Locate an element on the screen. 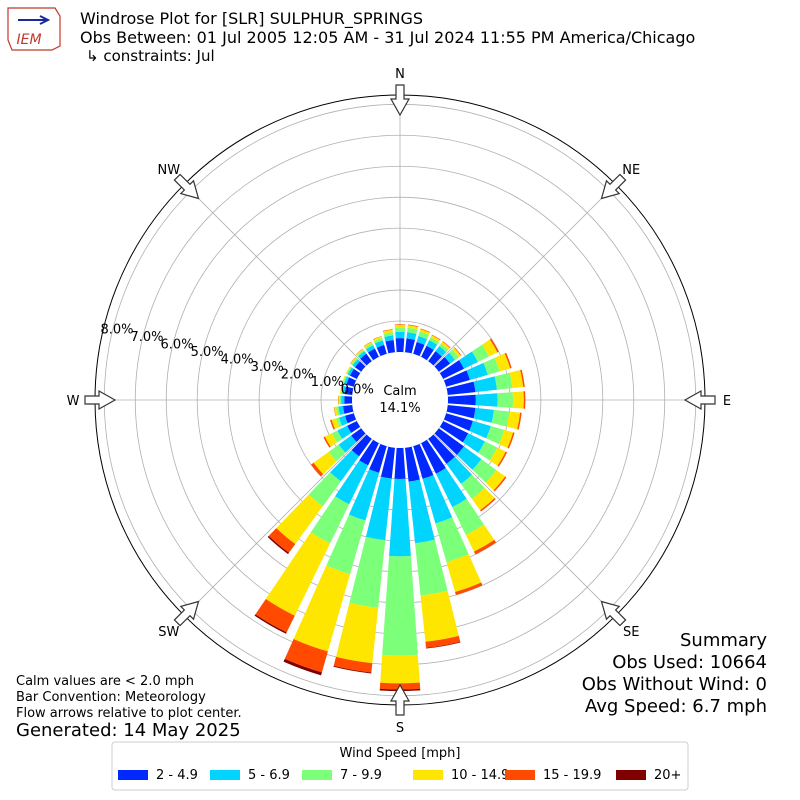  r-tick-label: 5.0% is located at coordinates (207, 352).